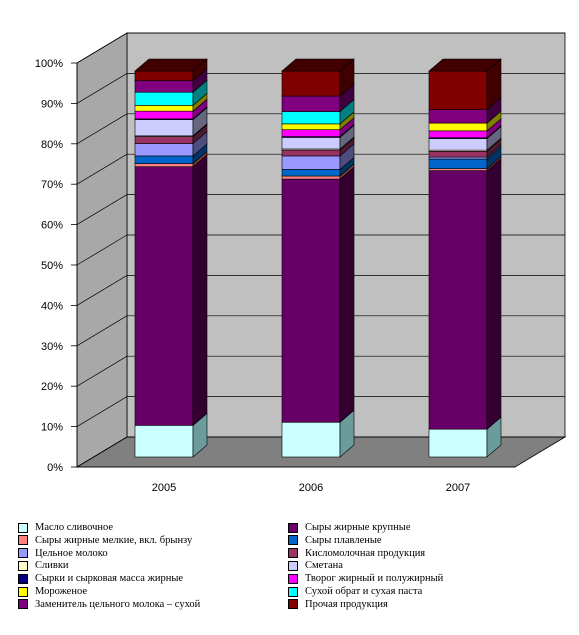 Image resolution: width=579 pixels, height=635 pixels. I want to click on y-tick-label: 100%, so click(49, 64).